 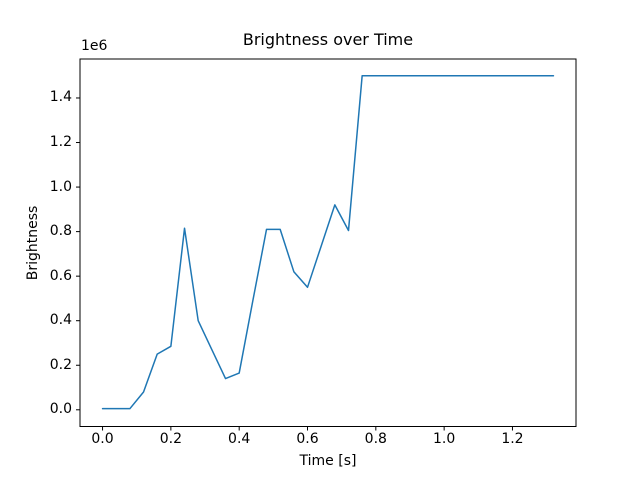 I want to click on y-tick-label: 1.2, so click(x=60, y=142).